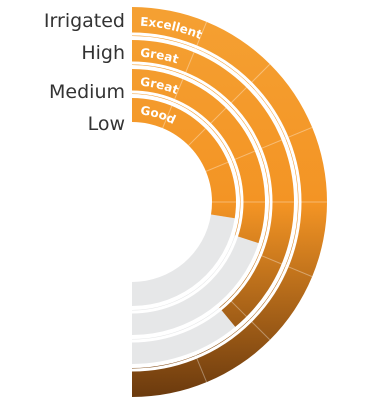 This screenshot has height=397, width=365. I want to click on track-low, so click(183, 260).